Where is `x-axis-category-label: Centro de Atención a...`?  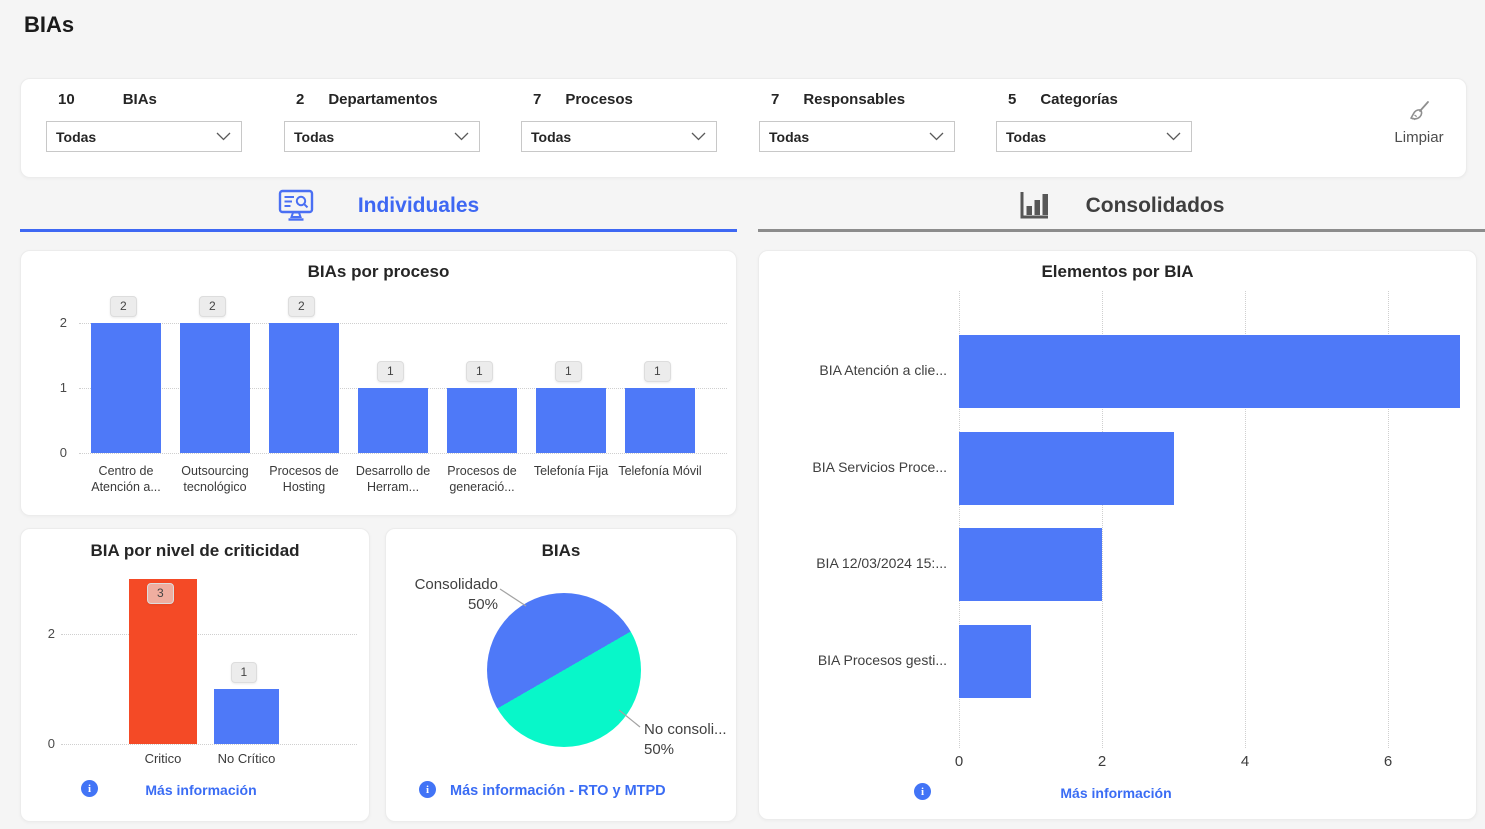
x-axis-category-label: Centro de Atención a... is located at coordinates (126, 479).